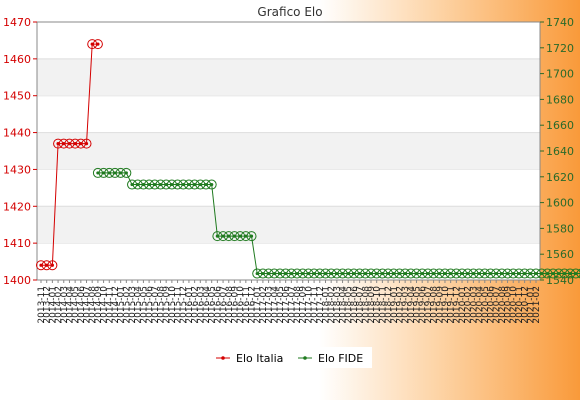 The width and height of the screenshot is (580, 400). I want to click on x-tick-label: 2018-10, so click(378, 305).